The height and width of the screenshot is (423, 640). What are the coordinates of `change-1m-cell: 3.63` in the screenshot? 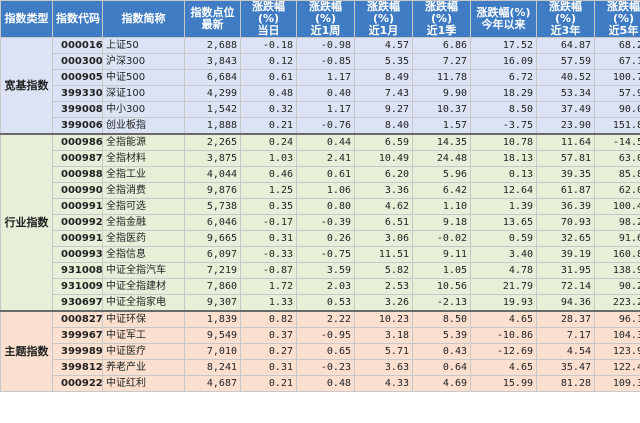 It's located at (383, 367).